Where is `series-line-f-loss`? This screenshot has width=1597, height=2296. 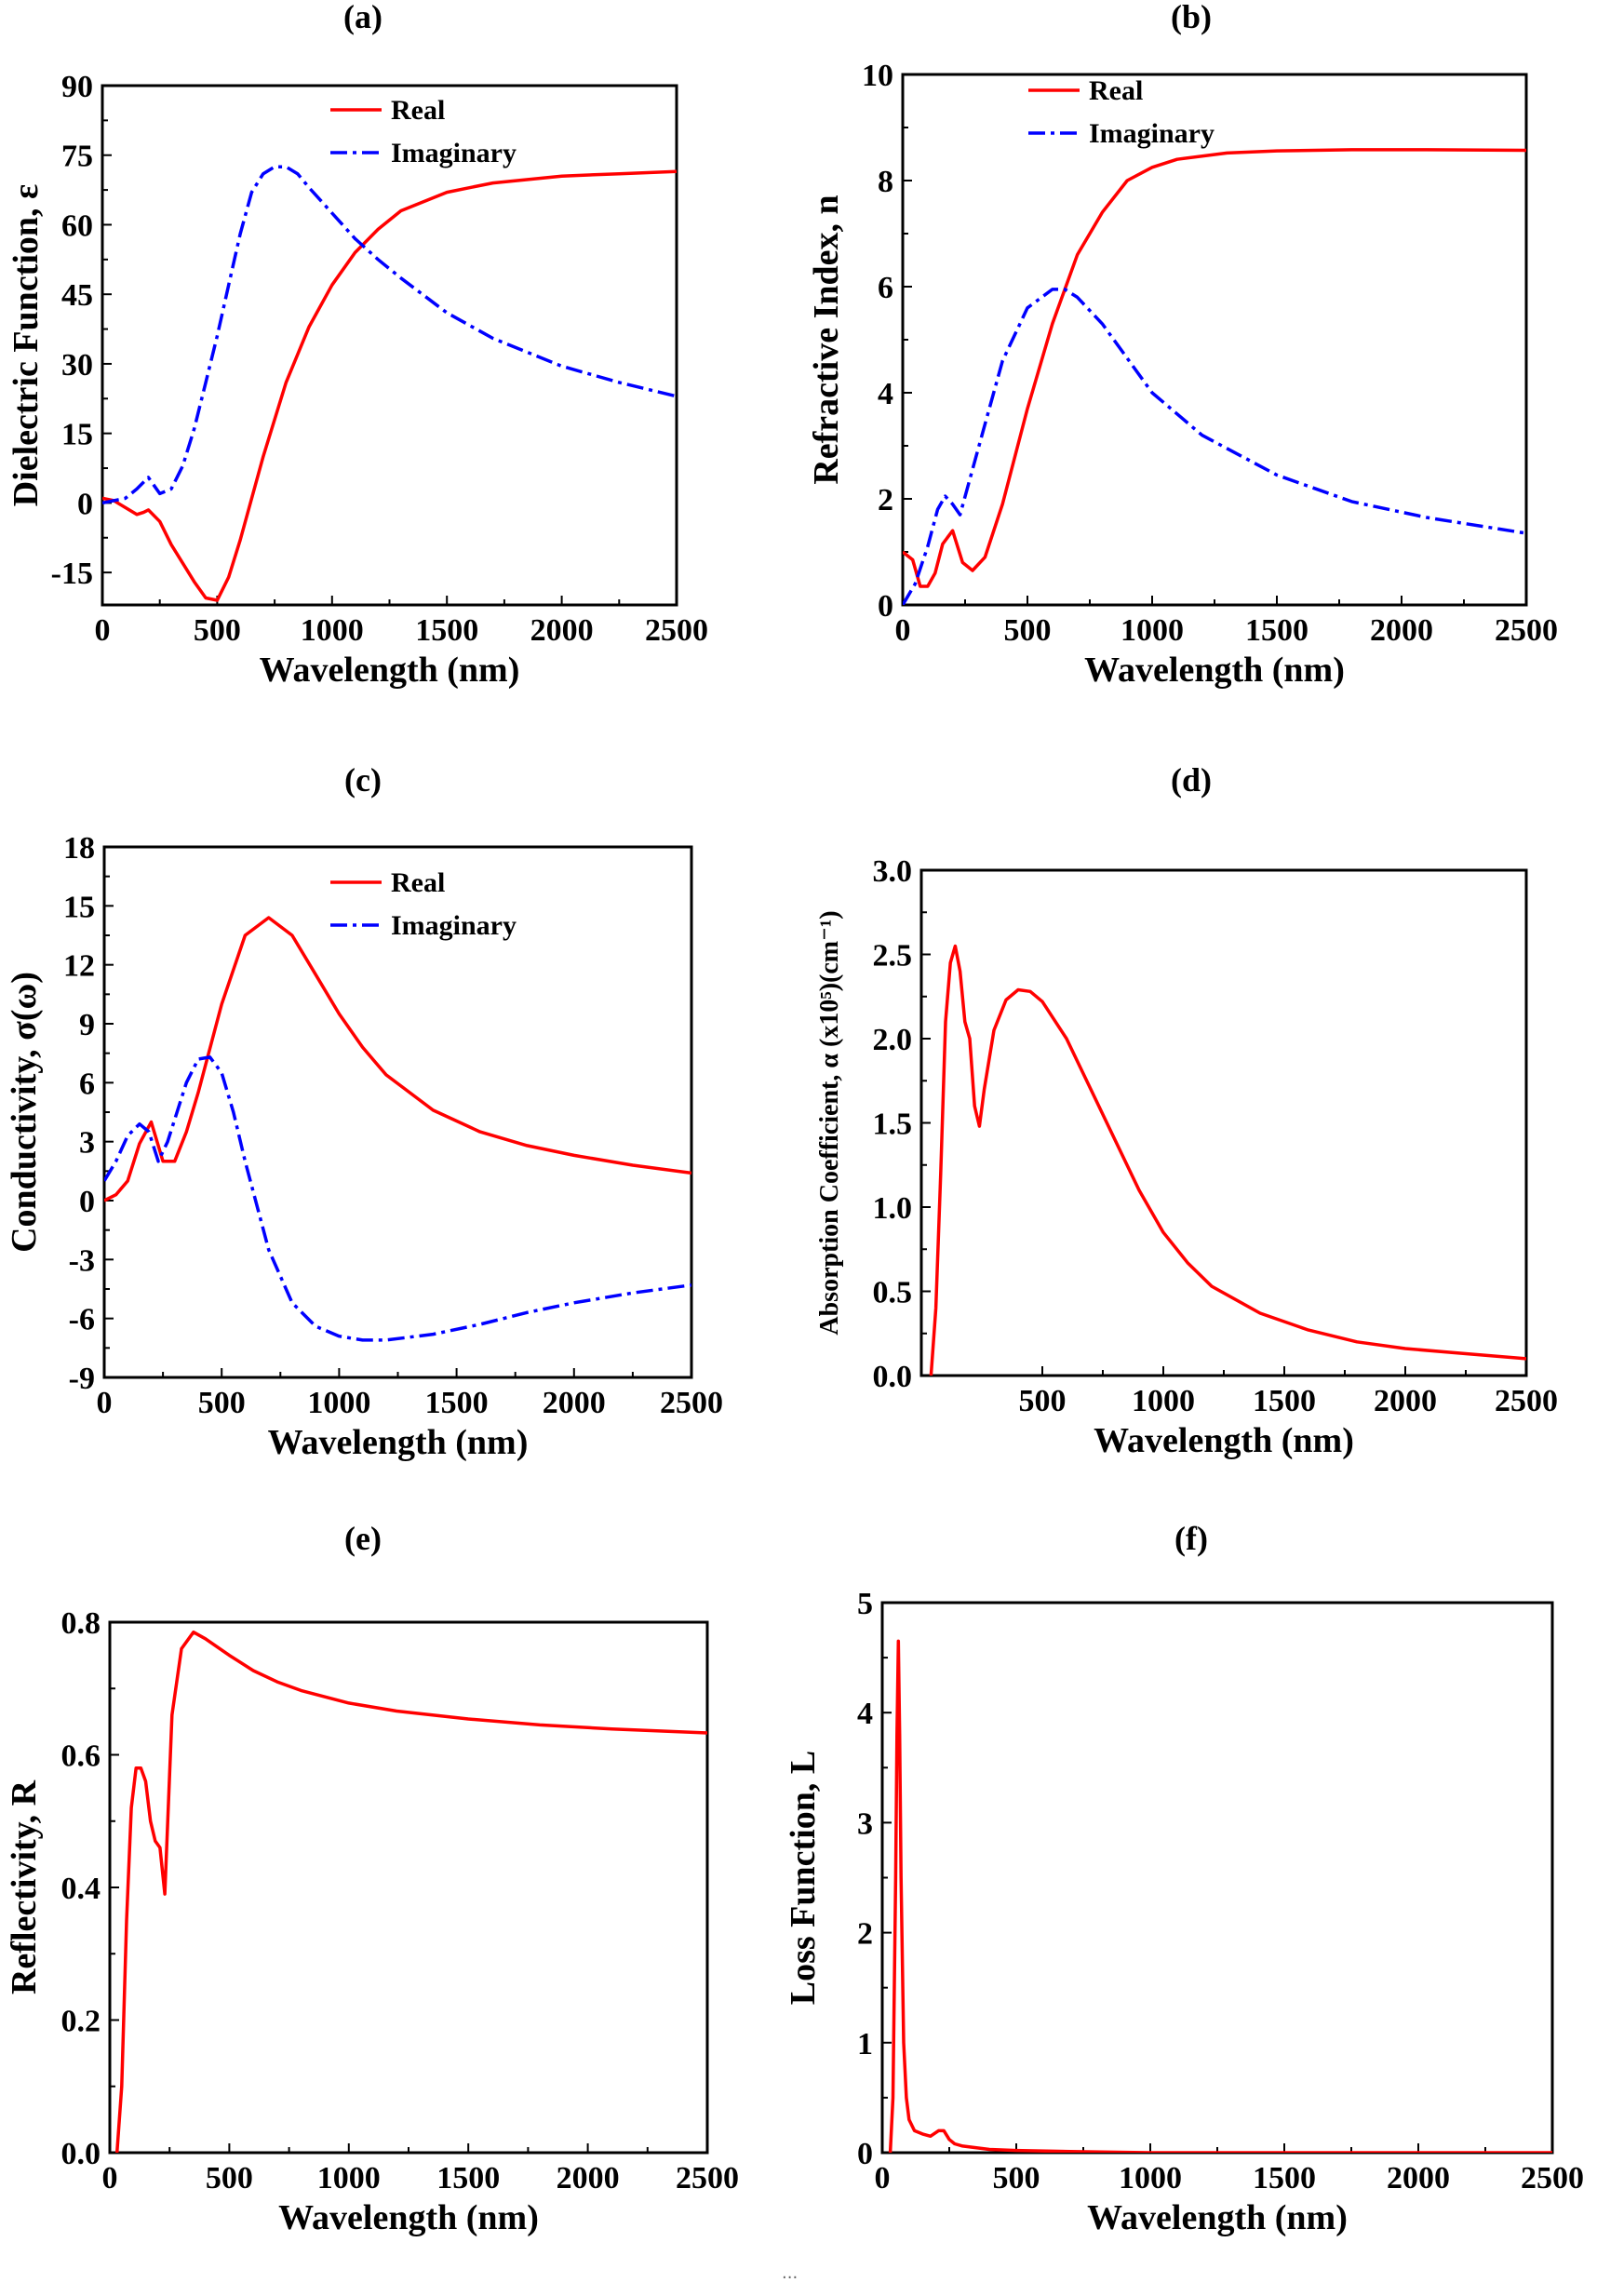
series-line-f-loss is located at coordinates (1220, 1896).